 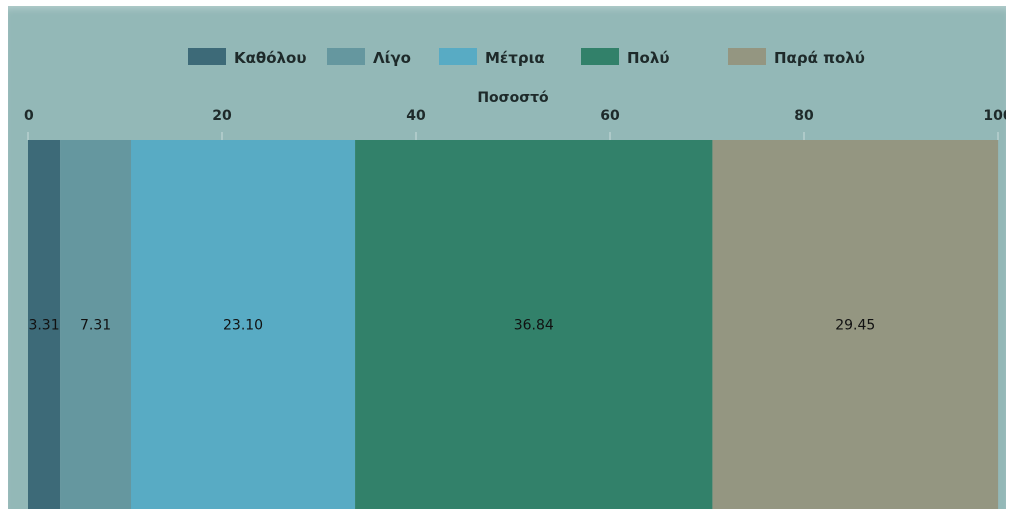 I want to click on data-label-1: 3.31, so click(x=43, y=326).